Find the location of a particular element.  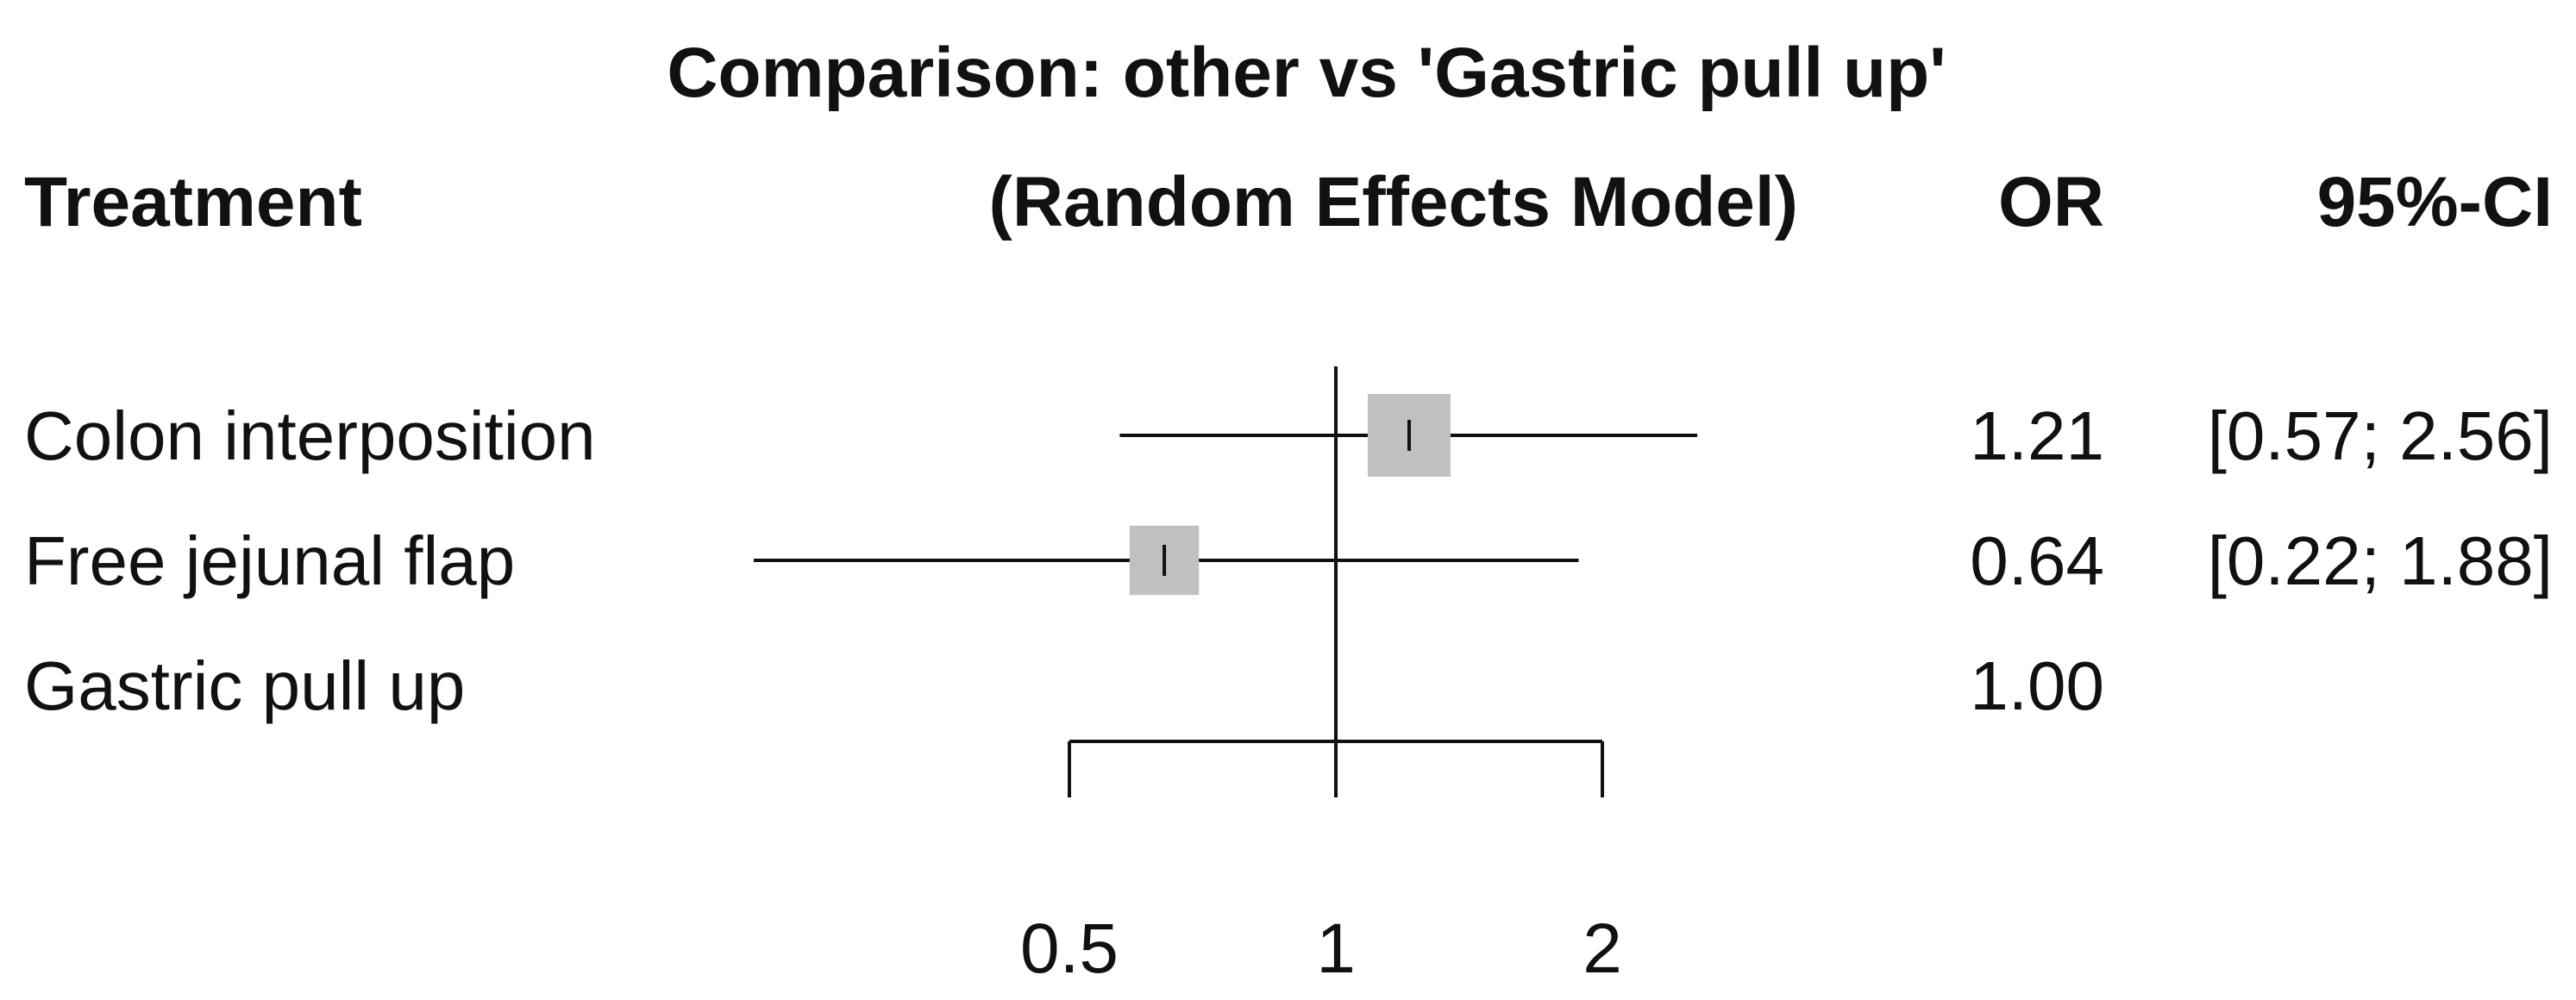

ci-column-header: 95%-CI is located at coordinates (2435, 202).